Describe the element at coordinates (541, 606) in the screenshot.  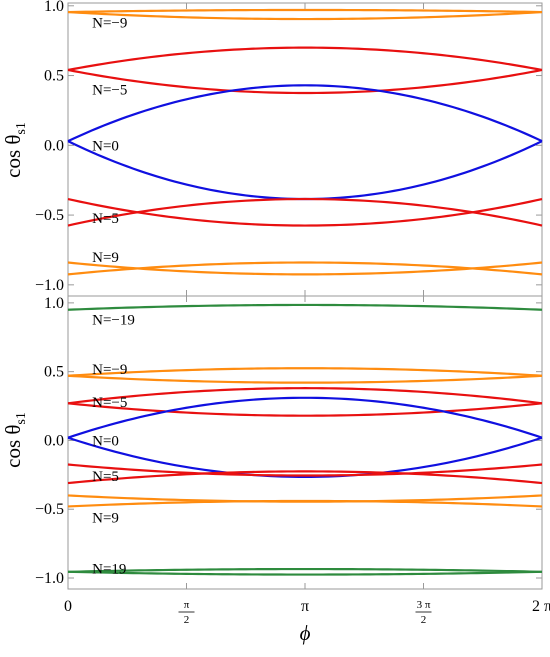
I see `x-tick-label: 2 π` at that location.